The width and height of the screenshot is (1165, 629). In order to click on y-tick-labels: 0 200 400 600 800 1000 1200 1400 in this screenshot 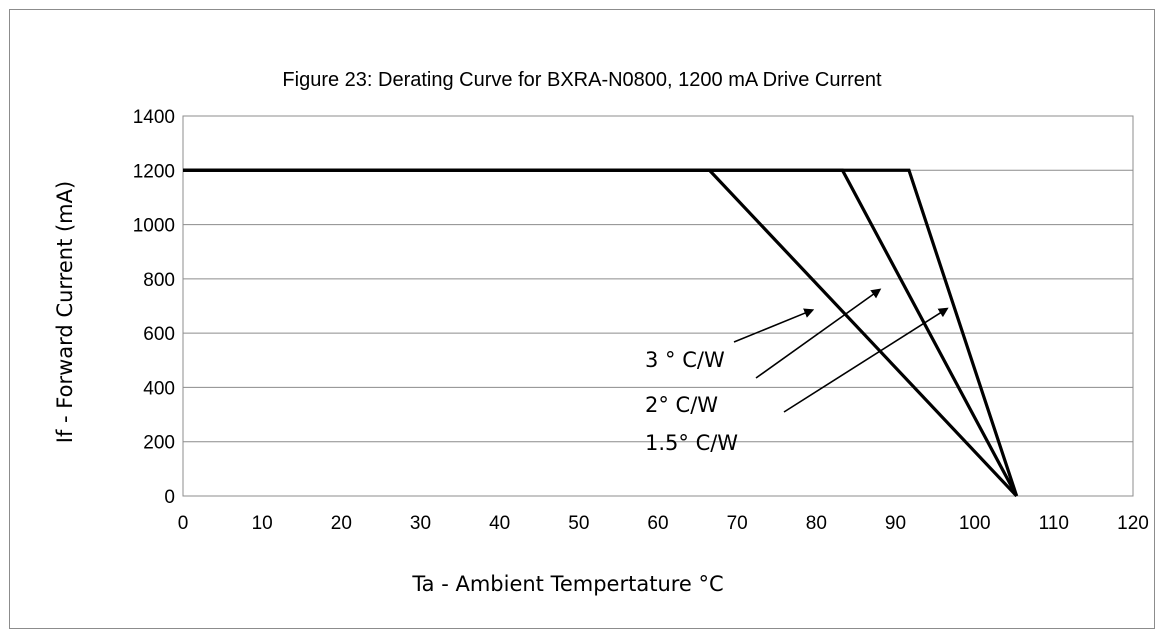, I will do `click(154, 307)`.